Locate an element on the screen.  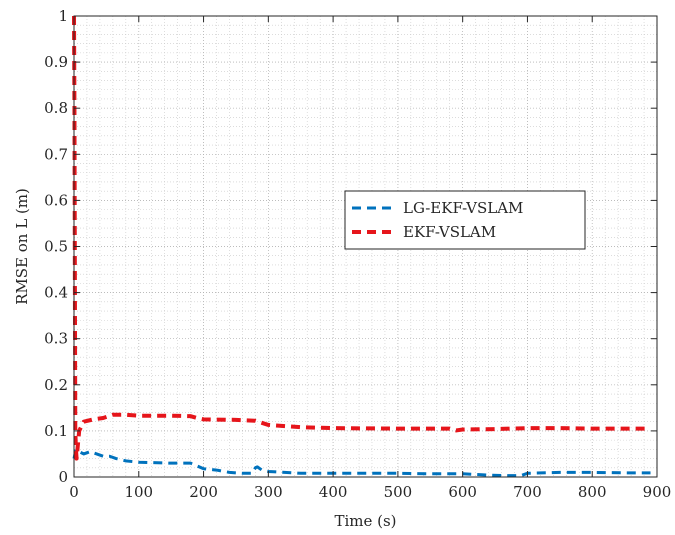
y-tick-label: 0.5 is located at coordinates (56, 247).